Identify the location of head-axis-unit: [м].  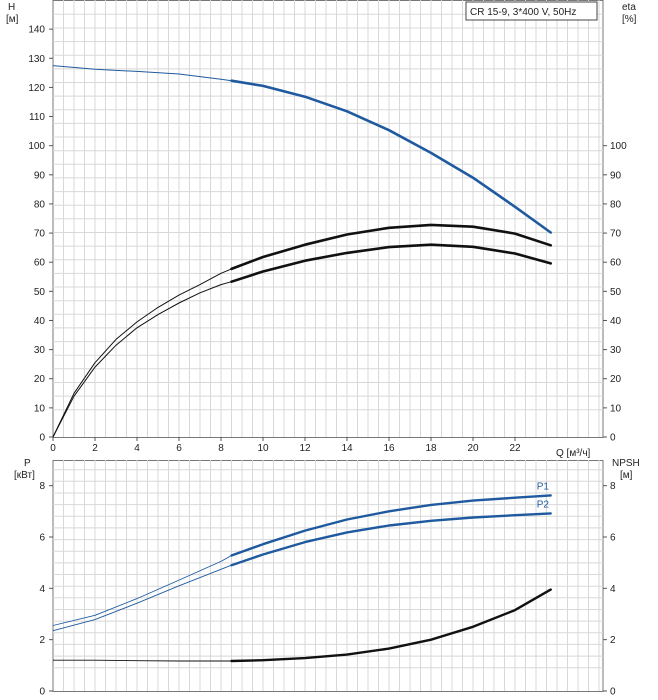
(12, 19).